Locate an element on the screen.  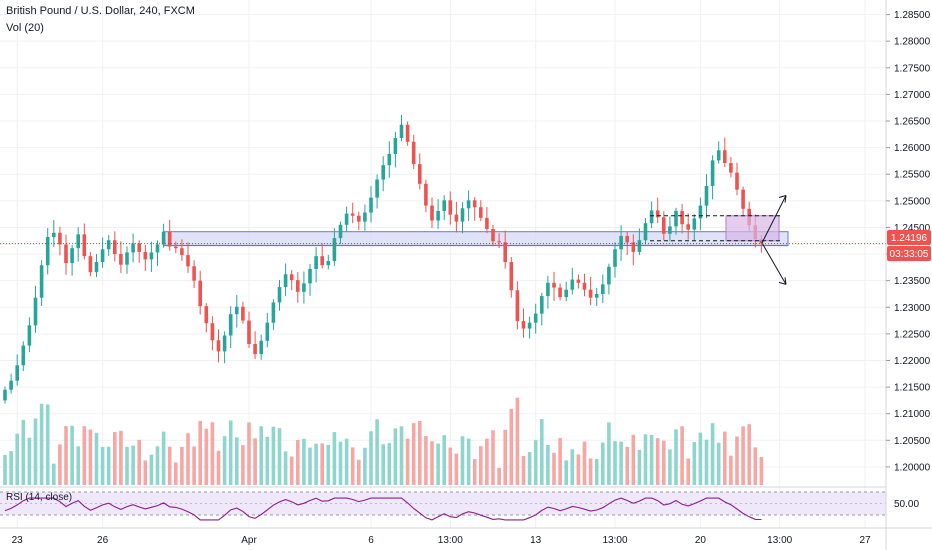
time-tick-label: Apr is located at coordinates (249, 540).